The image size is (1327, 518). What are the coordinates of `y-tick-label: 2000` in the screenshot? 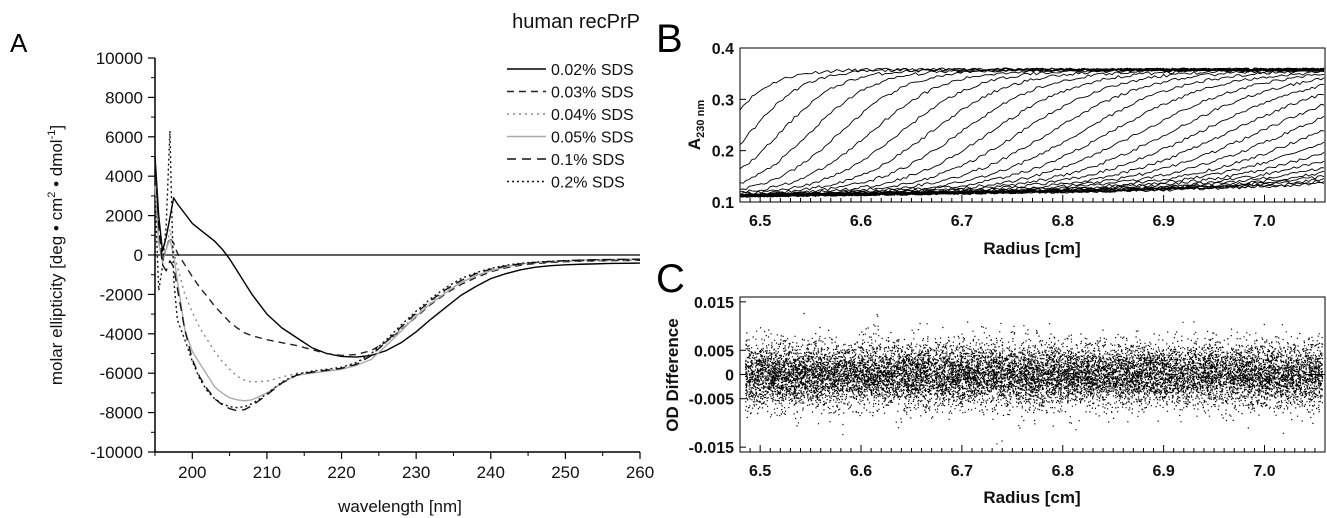 It's located at (124, 216).